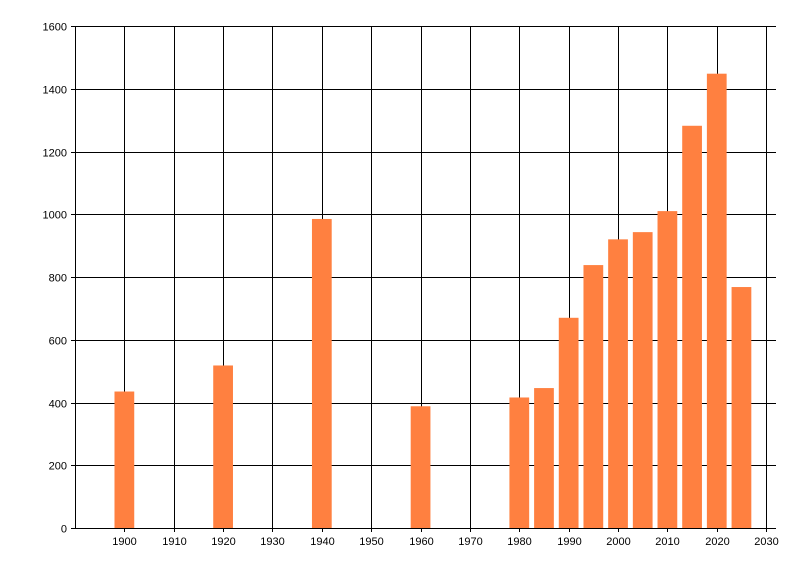 Image resolution: width=800 pixels, height=581 pixels. Describe the element at coordinates (55, 216) in the screenshot. I see `y-tick-label: 1000` at that location.